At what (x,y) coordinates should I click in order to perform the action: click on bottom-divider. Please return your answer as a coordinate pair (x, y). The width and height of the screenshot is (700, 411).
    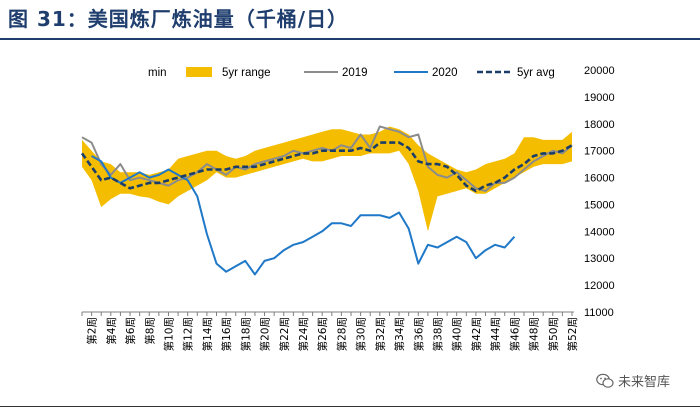
    Looking at the image, I should click on (350, 406).